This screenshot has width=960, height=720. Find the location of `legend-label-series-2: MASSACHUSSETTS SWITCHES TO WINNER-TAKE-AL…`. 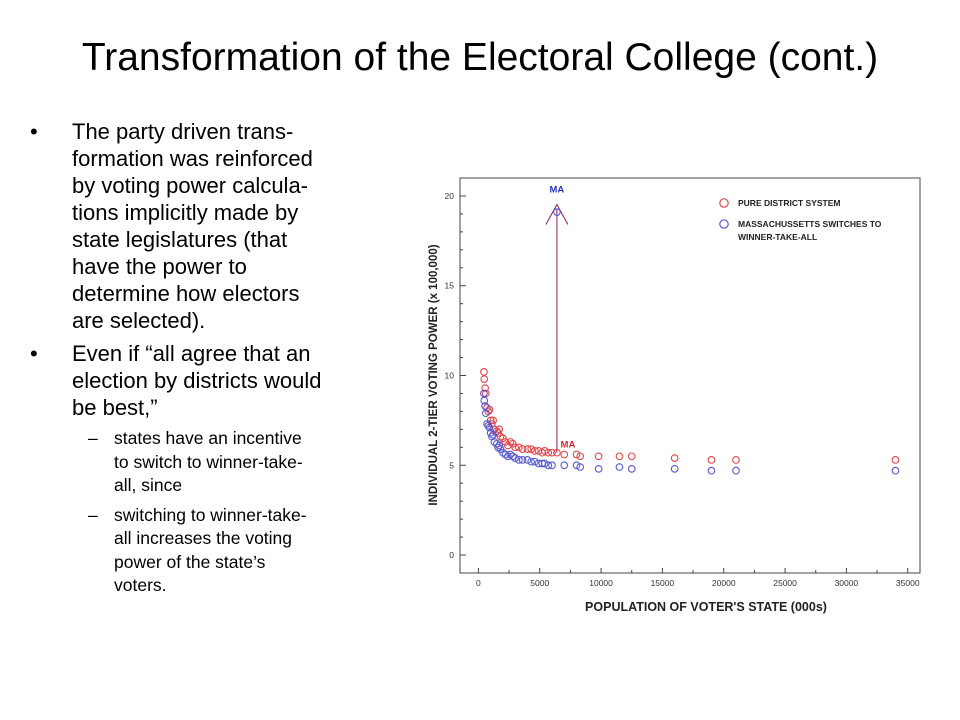

legend-label-series-2: MASSACHUSSETTS SWITCHES TO WINNER-TAKE-AL… is located at coordinates (810, 230).